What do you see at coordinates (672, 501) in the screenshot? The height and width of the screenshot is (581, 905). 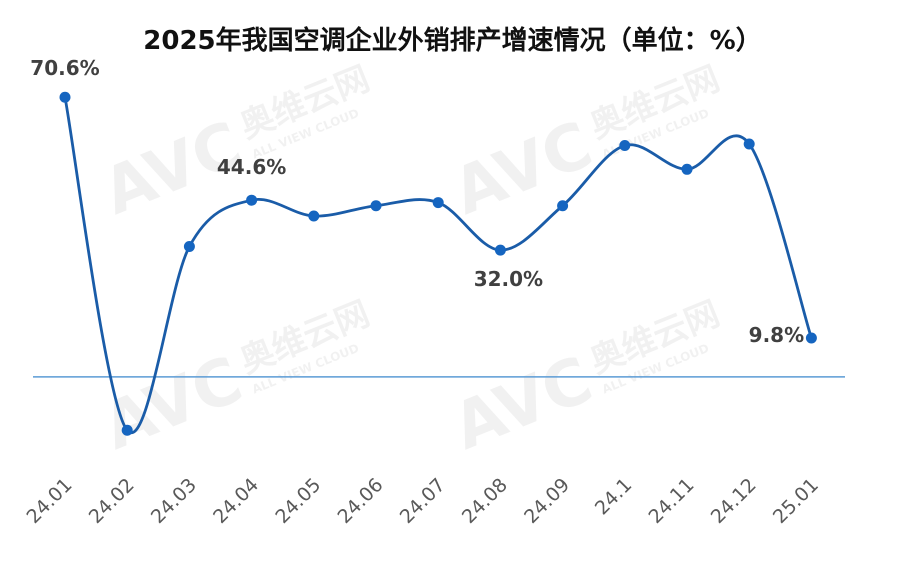 I see `x-tick-24.11: 24.11` at bounding box center [672, 501].